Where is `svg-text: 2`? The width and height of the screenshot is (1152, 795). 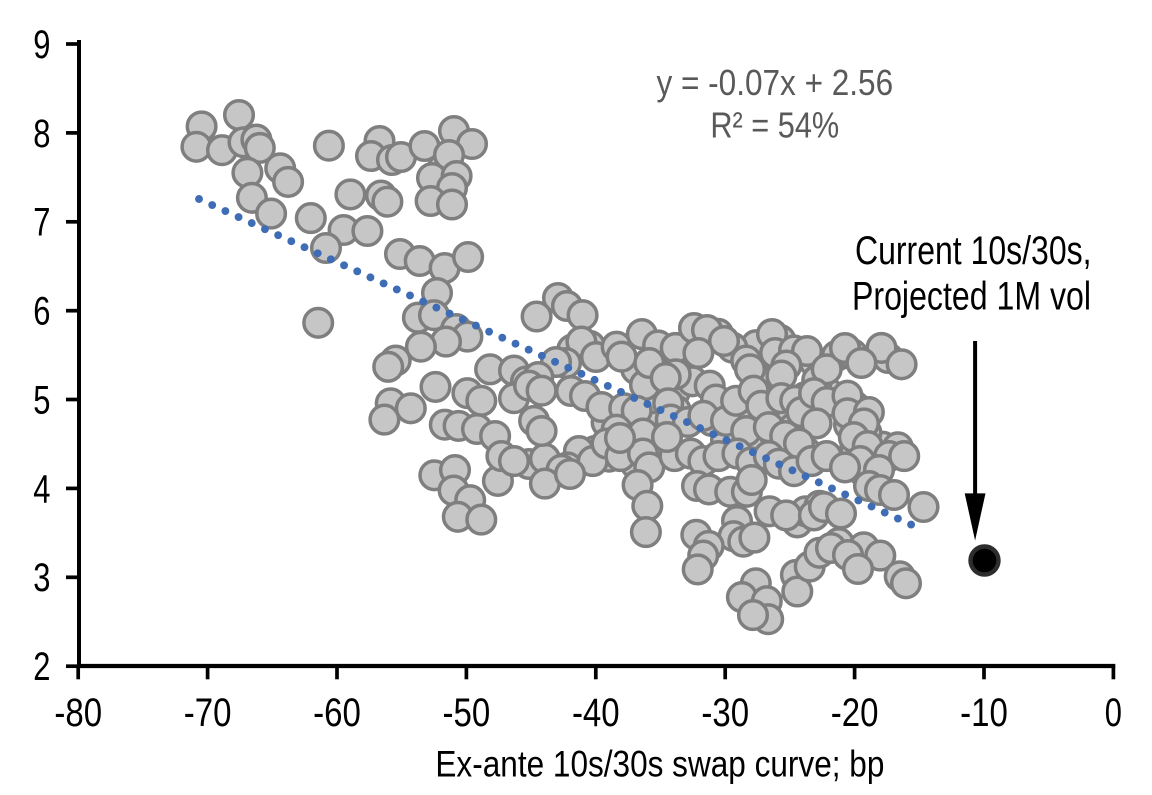
svg-text: 2 is located at coordinates (41, 667).